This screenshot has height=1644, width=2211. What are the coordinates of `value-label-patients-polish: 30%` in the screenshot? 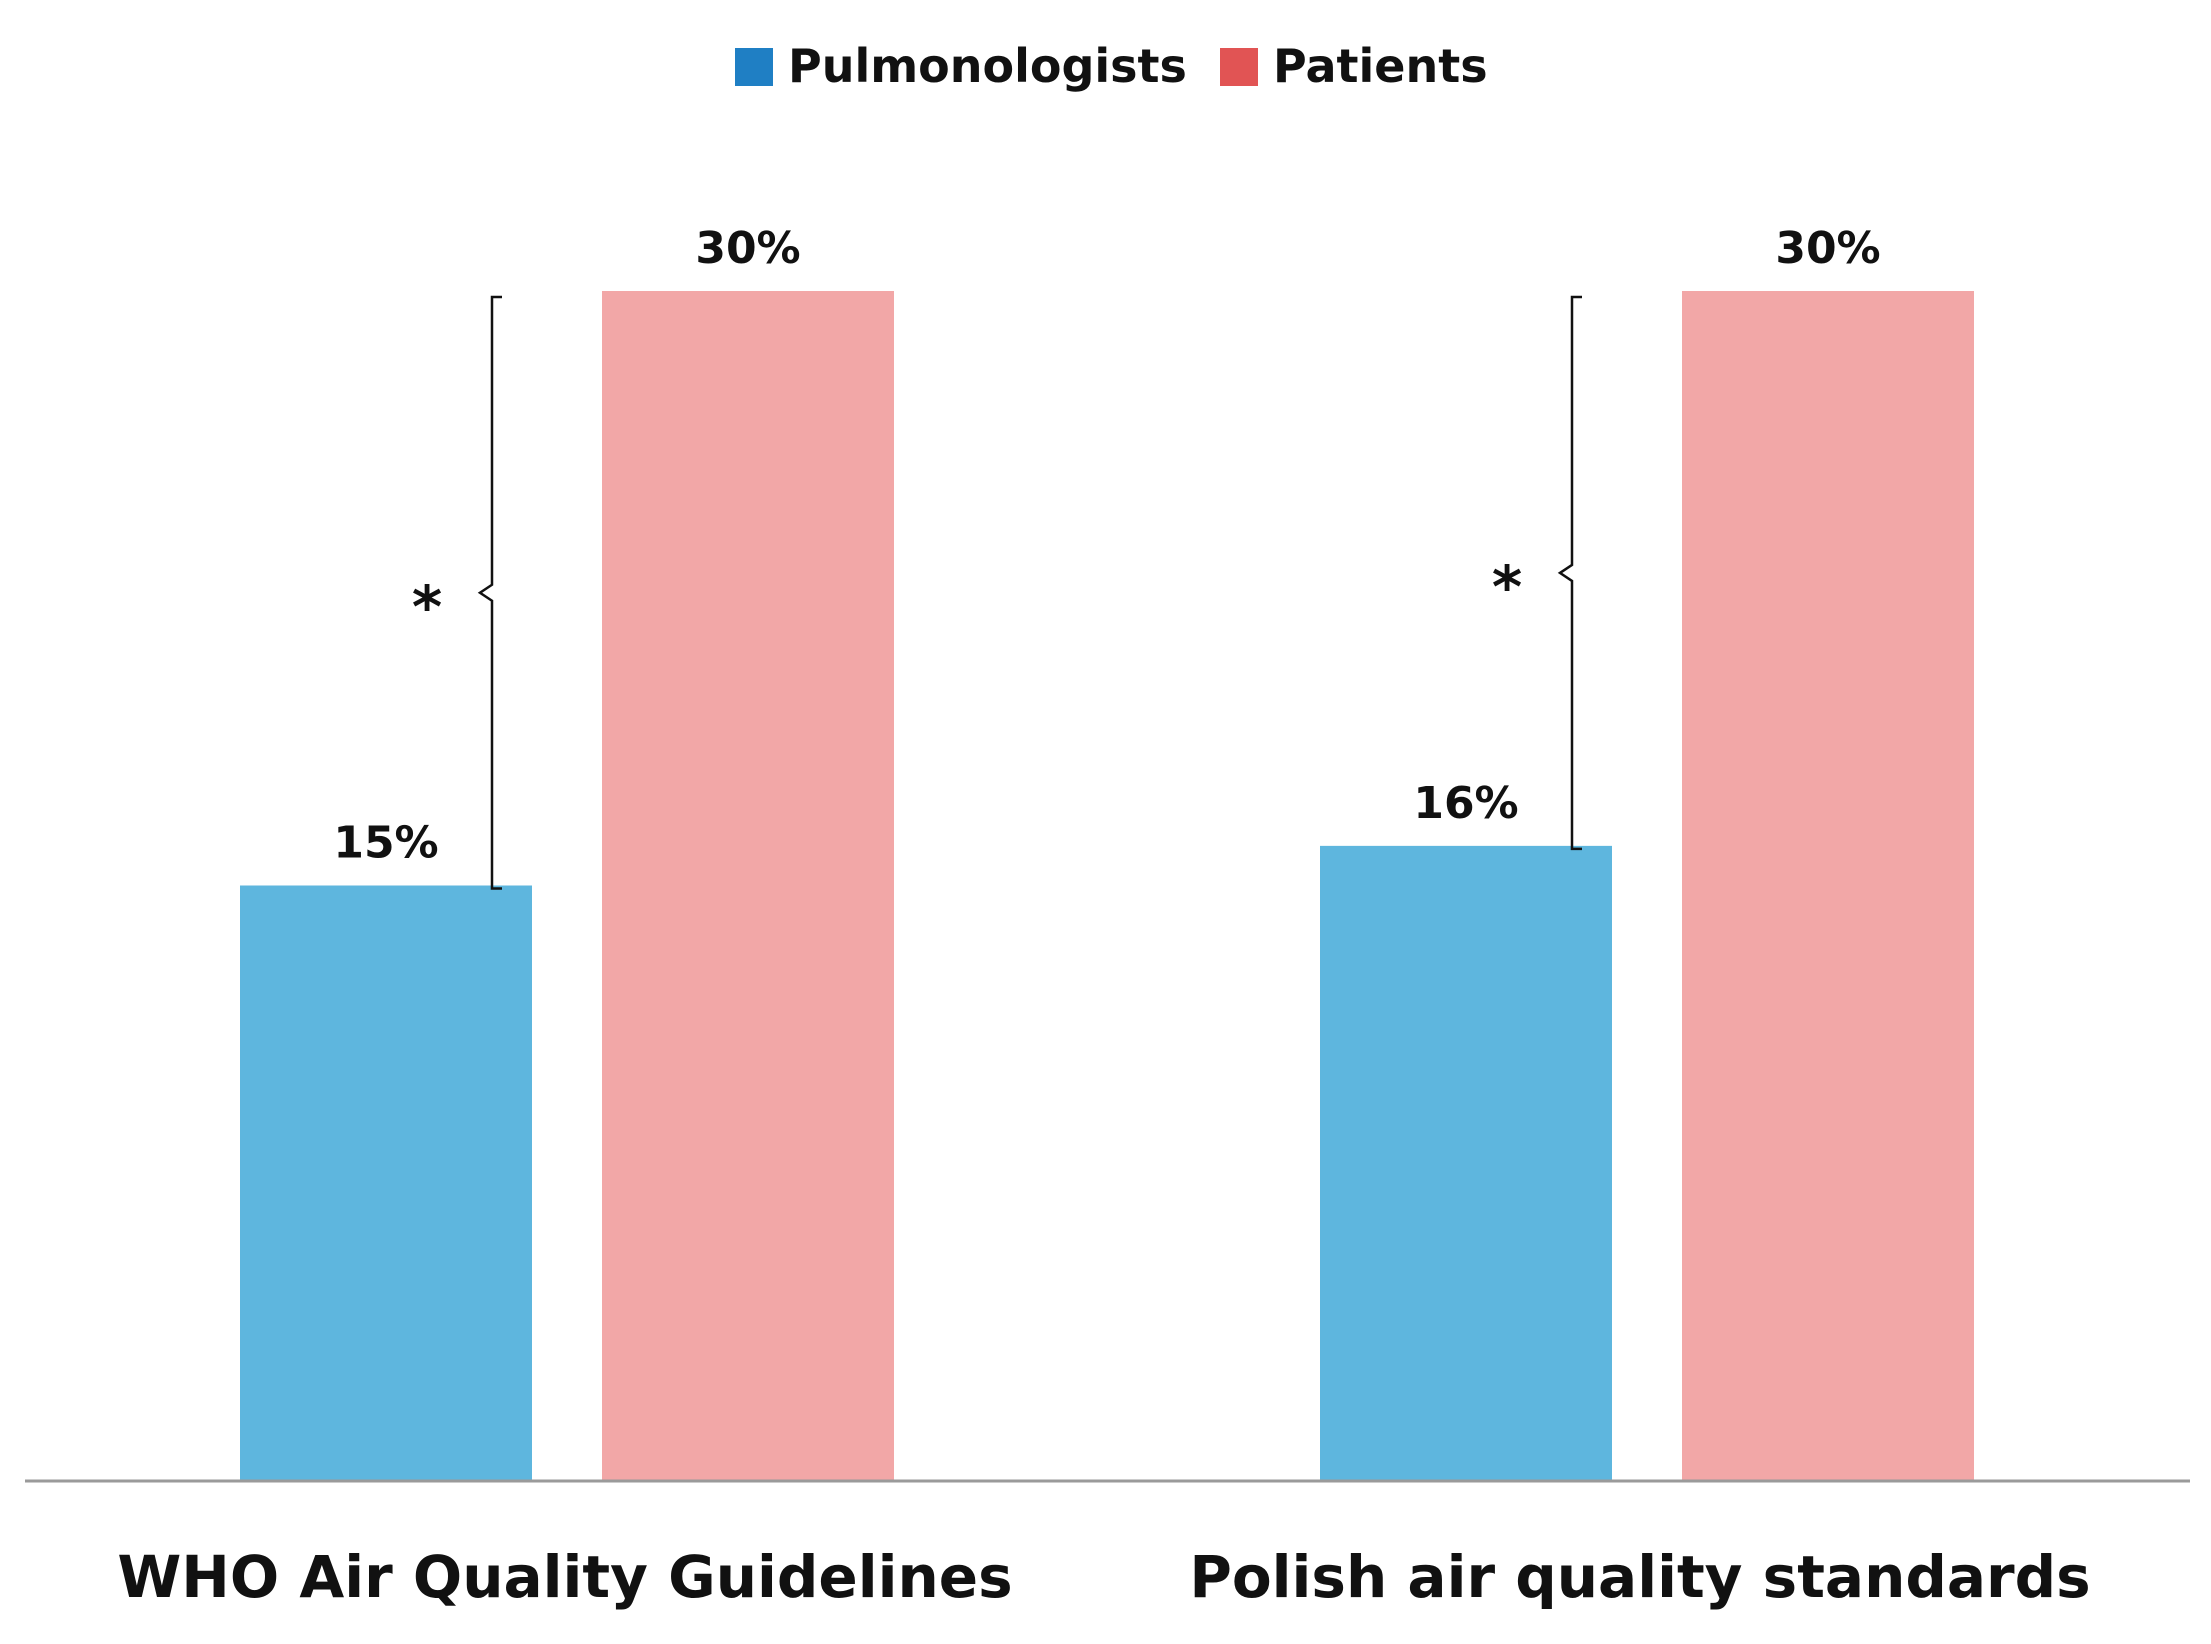 It's located at (1827, 248).